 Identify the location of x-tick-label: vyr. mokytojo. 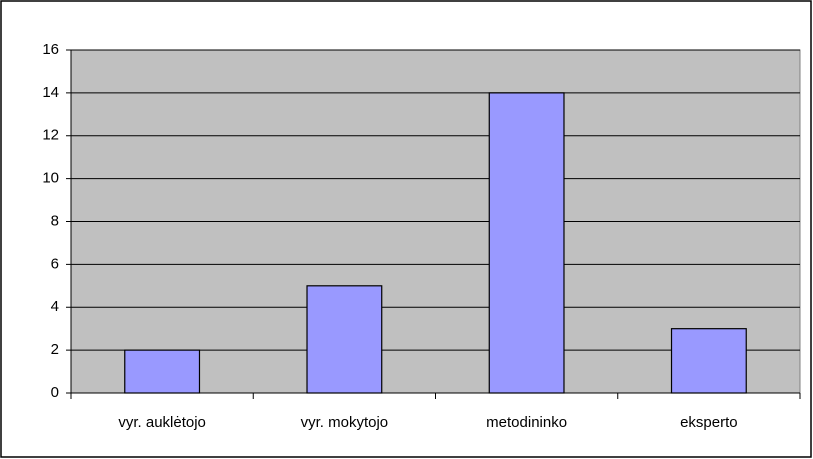
(345, 422).